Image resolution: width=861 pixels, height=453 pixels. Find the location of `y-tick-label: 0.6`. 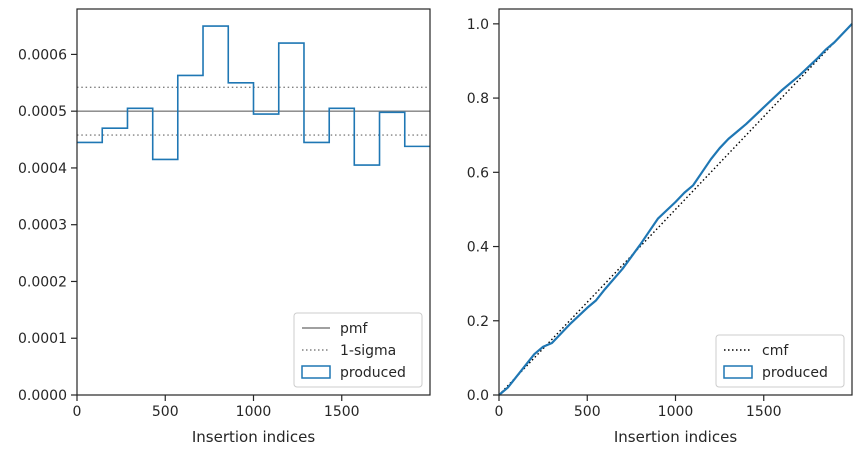

y-tick-label: 0.6 is located at coordinates (478, 173).